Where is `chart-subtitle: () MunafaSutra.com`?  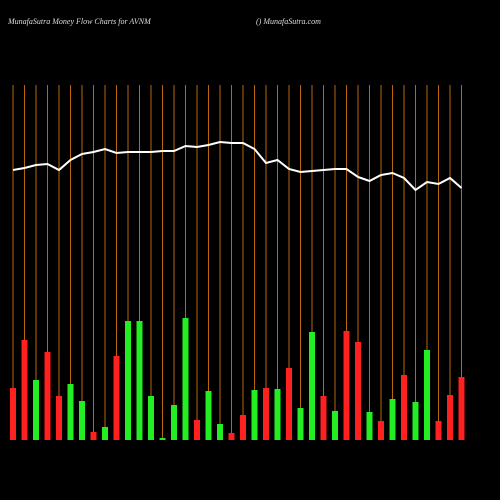
chart-subtitle: () MunafaSutra.com is located at coordinates (288, 21).